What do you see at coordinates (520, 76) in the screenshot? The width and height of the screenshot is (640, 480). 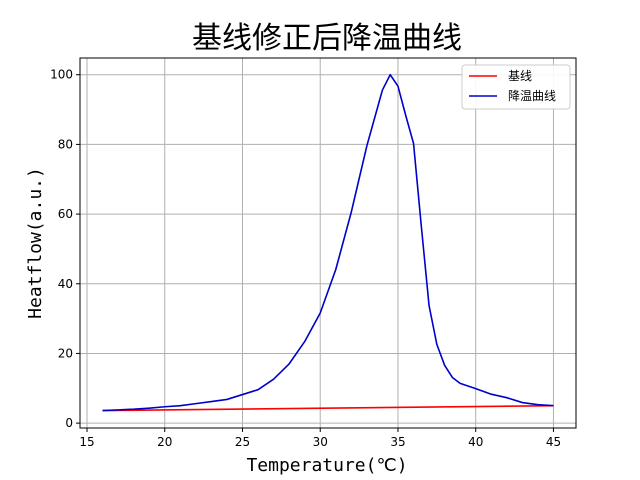 I see `legend-label-0: 基线` at bounding box center [520, 76].